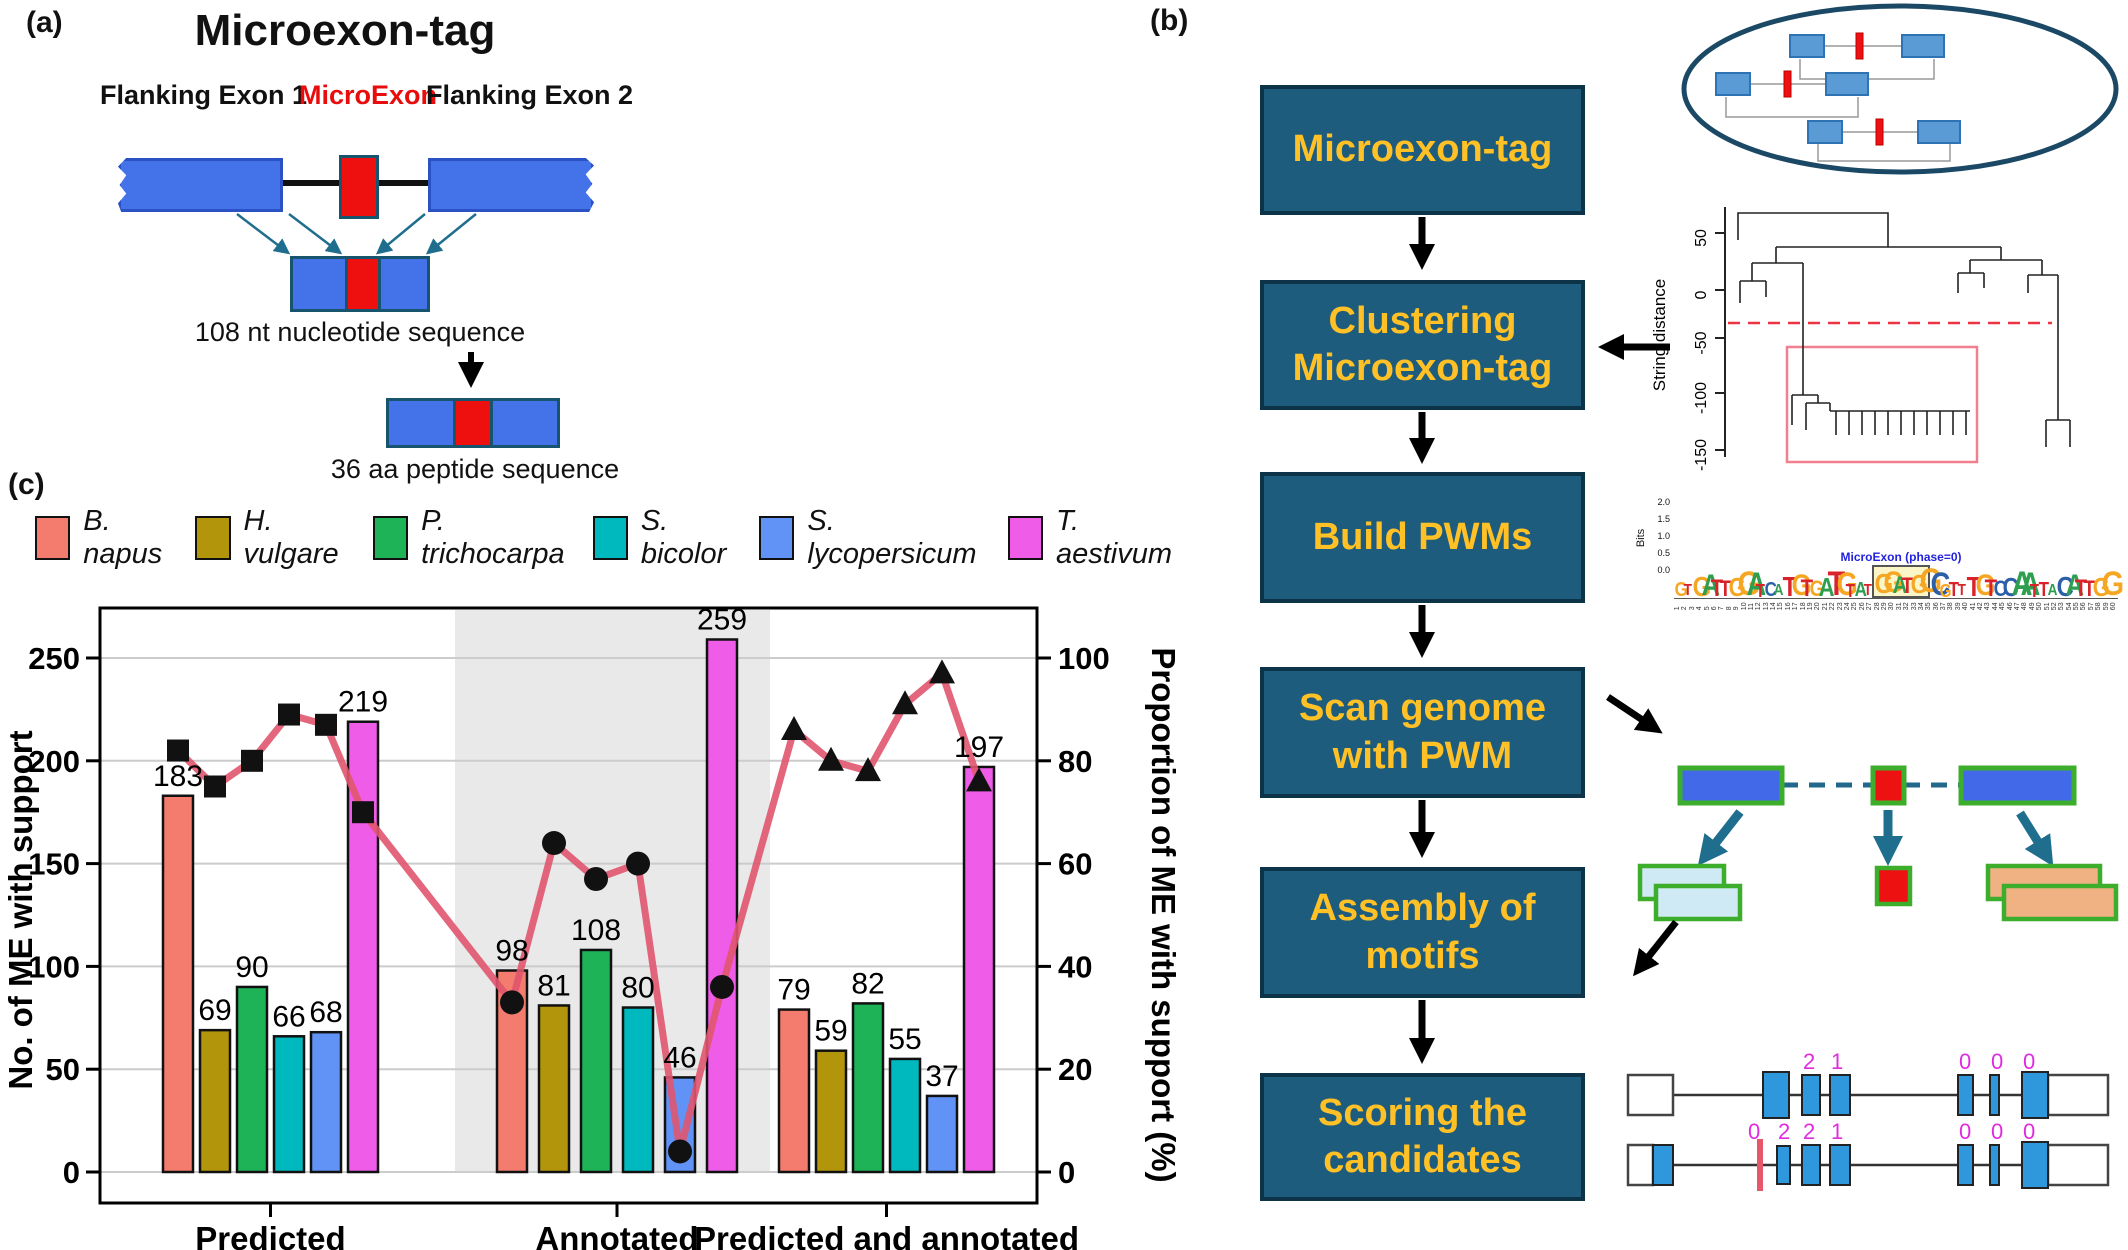 The height and width of the screenshot is (1250, 2128). I want to click on bar-value-label: 183, so click(178, 776).